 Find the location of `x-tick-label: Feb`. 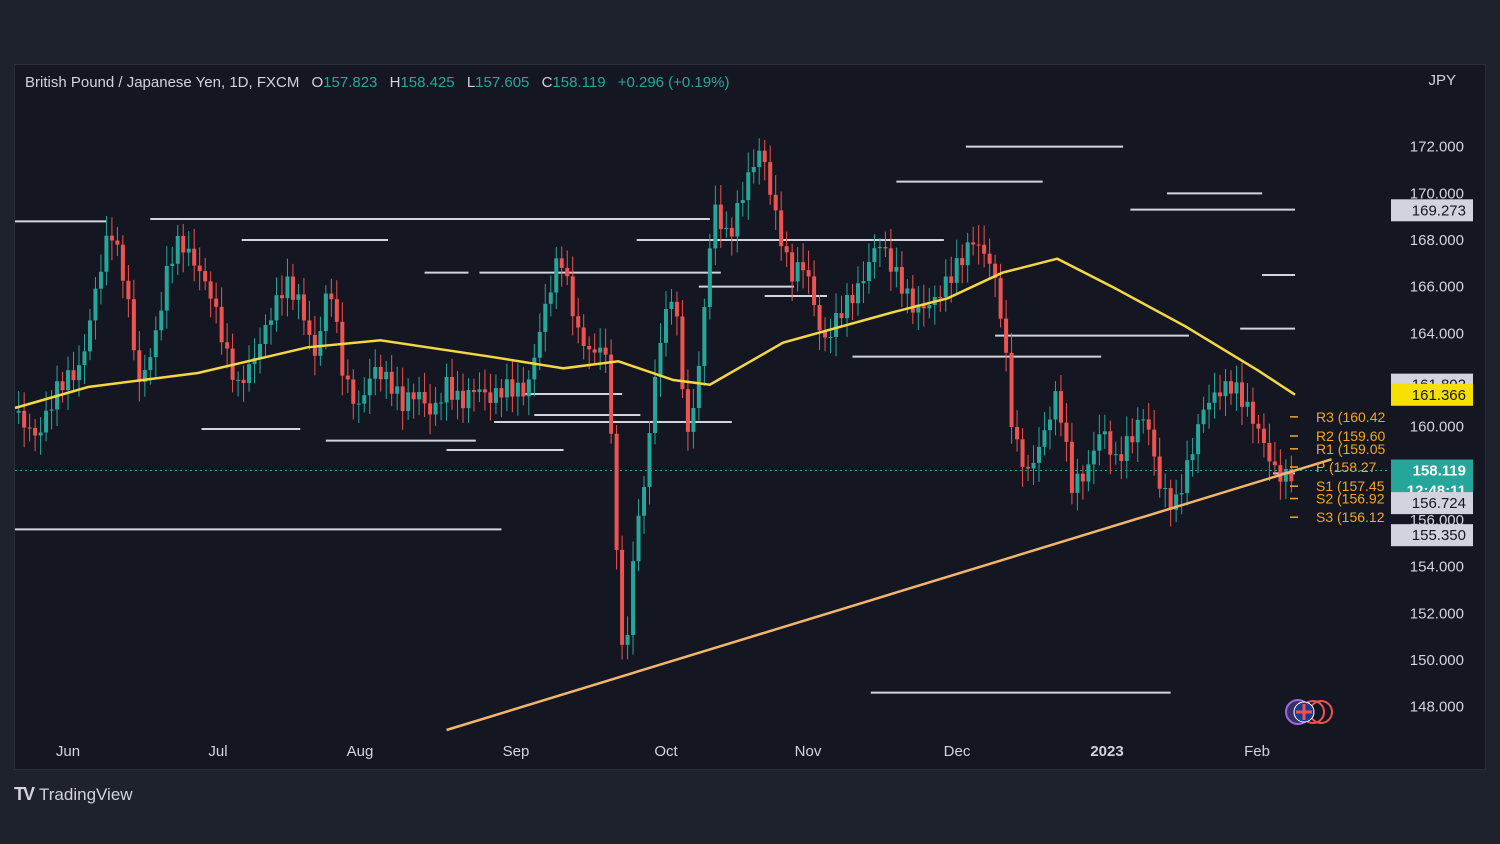

x-tick-label: Feb is located at coordinates (1257, 751).